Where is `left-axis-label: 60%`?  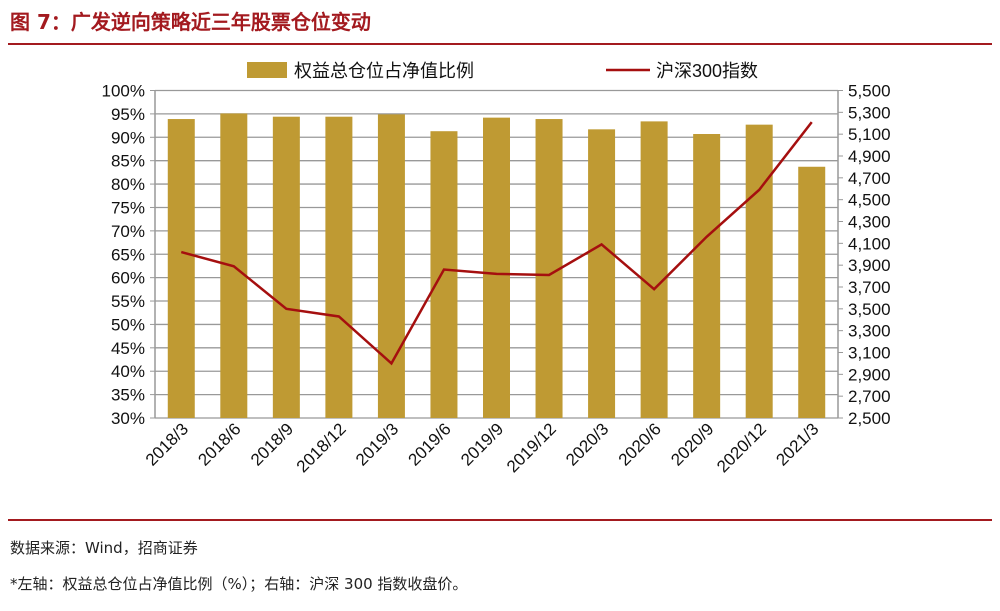
left-axis-label: 60% is located at coordinates (128, 278).